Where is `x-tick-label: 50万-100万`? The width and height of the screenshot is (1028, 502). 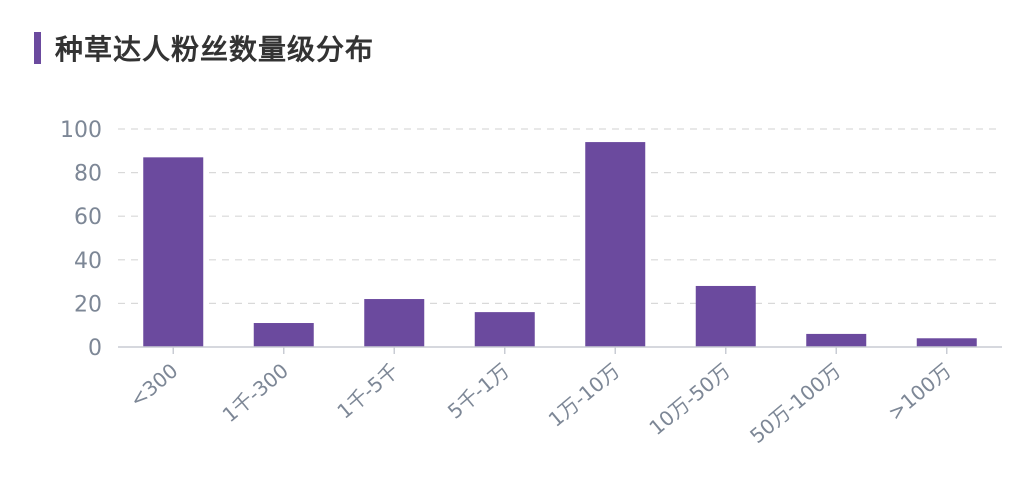
x-tick-label: 50万-100万 is located at coordinates (795, 403).